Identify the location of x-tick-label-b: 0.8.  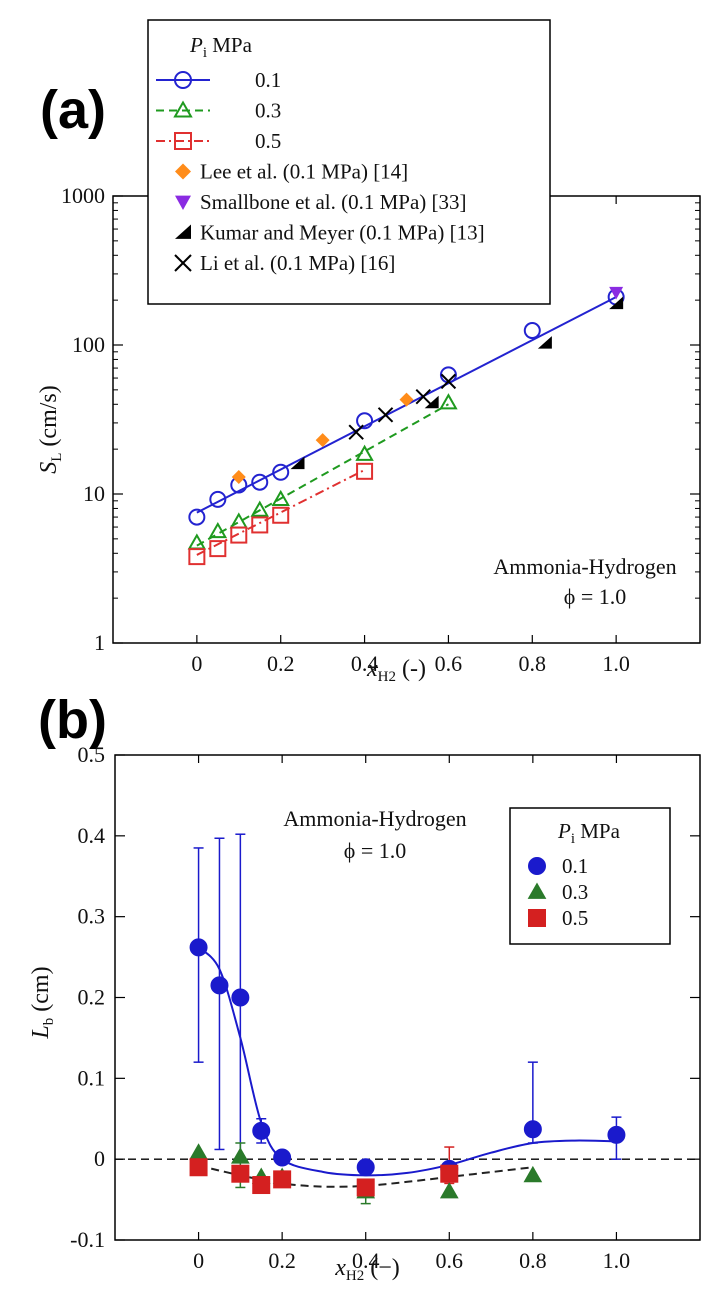
(533, 1260).